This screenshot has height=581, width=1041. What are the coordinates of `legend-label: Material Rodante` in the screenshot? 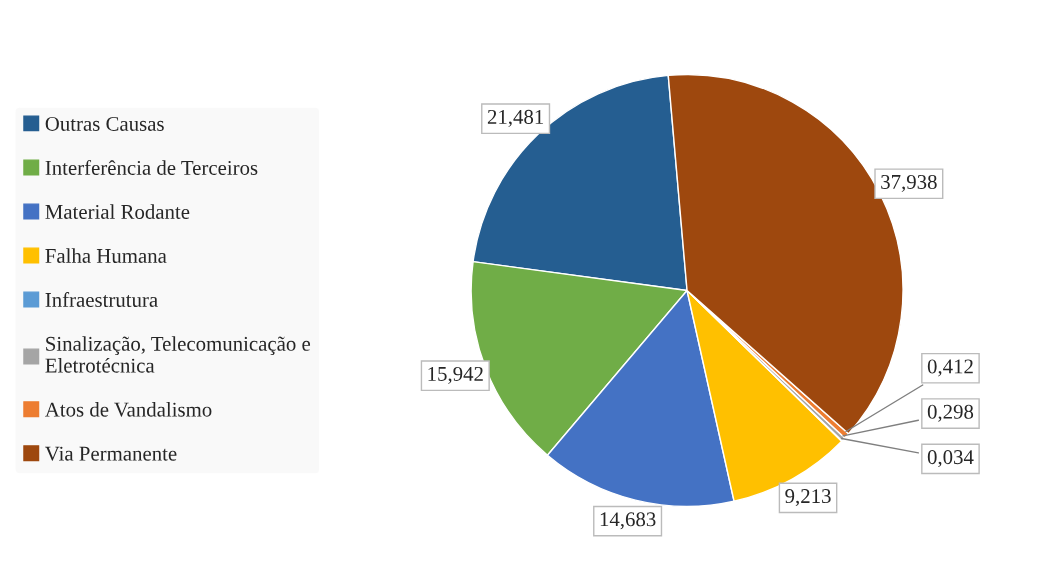 It's located at (117, 211).